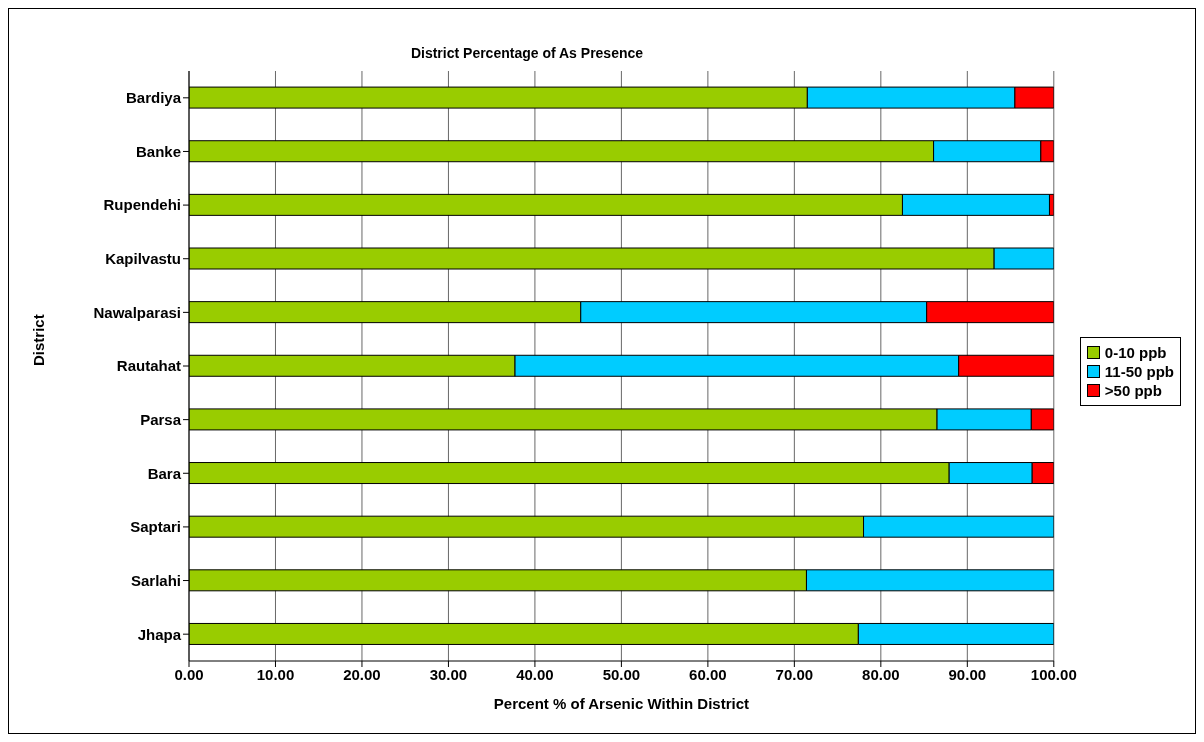 The image size is (1204, 742). Describe the element at coordinates (275, 674) in the screenshot. I see `x-tick-label: 10.00` at that location.